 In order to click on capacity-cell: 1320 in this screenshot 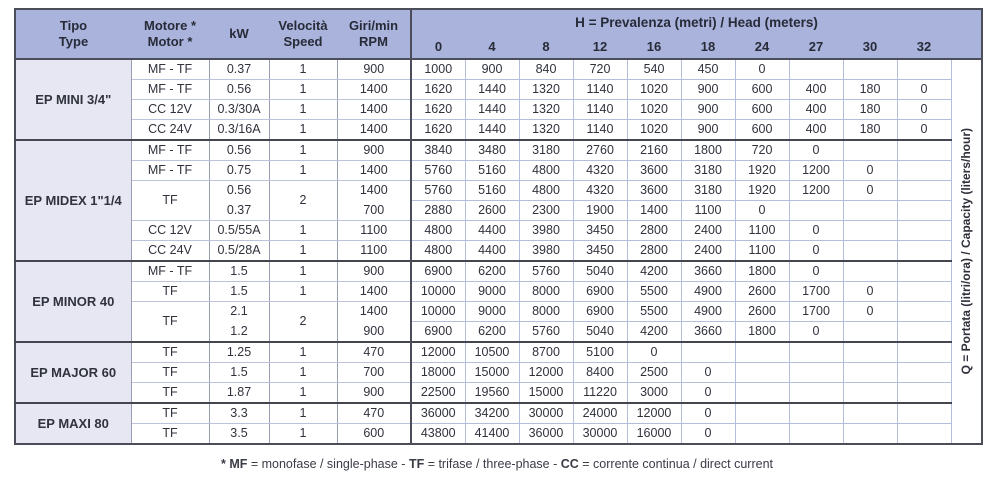, I will do `click(546, 89)`.